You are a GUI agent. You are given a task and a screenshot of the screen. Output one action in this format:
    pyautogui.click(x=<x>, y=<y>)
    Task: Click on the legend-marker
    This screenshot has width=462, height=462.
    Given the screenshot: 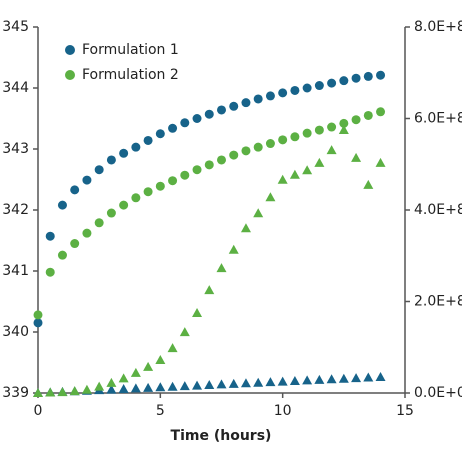 What is the action you would take?
    pyautogui.click(x=70, y=50)
    